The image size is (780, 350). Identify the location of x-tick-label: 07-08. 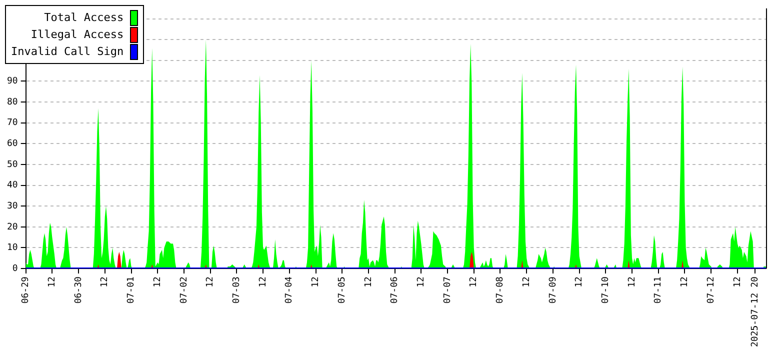
(501, 290).